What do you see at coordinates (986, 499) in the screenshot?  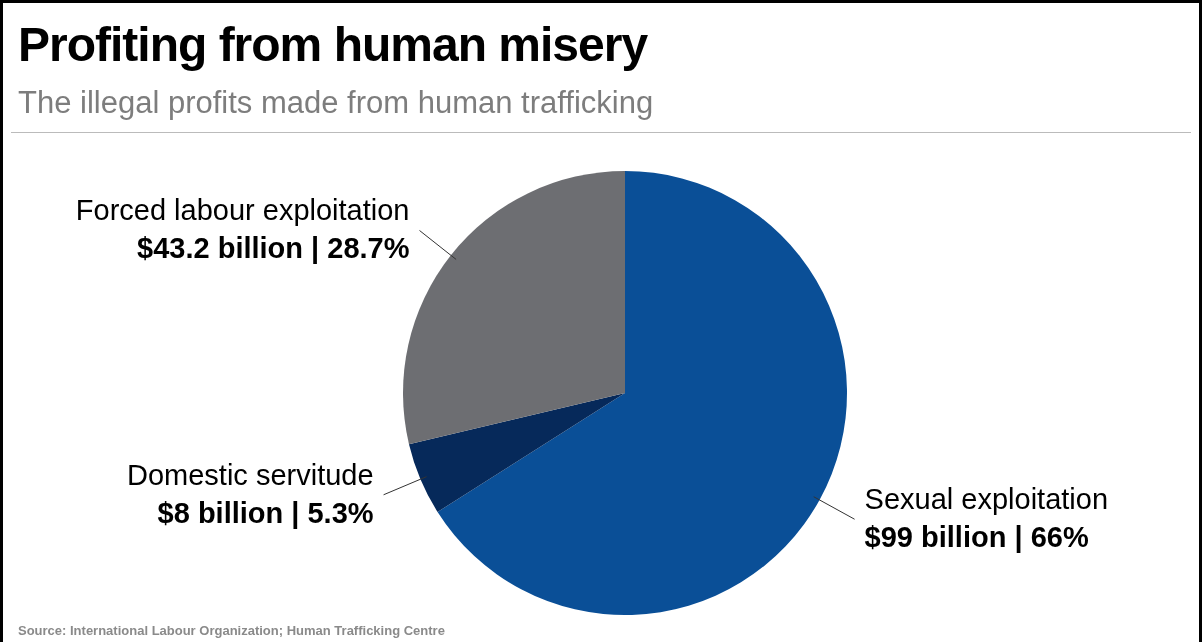 I see `slice-label: Sexual exploitation` at bounding box center [986, 499].